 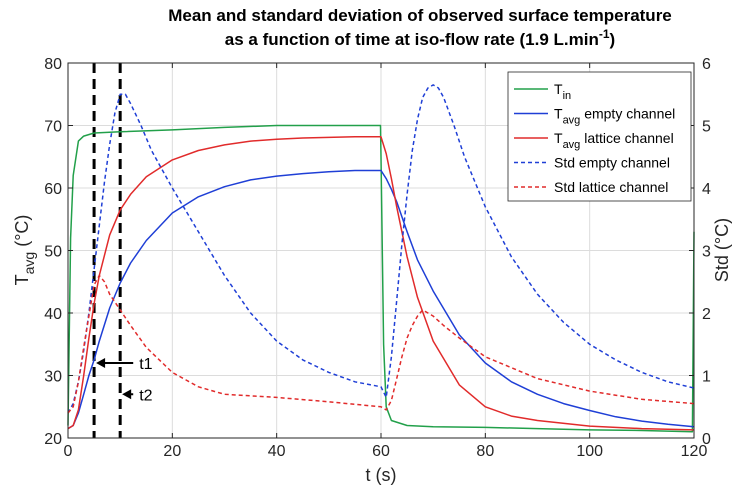 What do you see at coordinates (567, 96) in the screenshot?
I see `legend-label-sub: in` at bounding box center [567, 96].